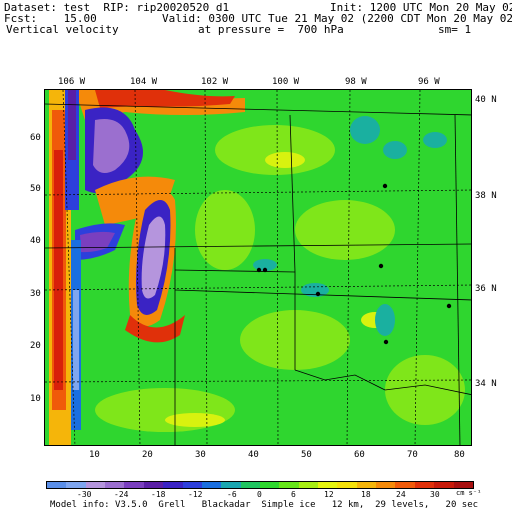  What do you see at coordinates (35, 346) in the screenshot?
I see `y-tick-20: 20` at bounding box center [35, 346].